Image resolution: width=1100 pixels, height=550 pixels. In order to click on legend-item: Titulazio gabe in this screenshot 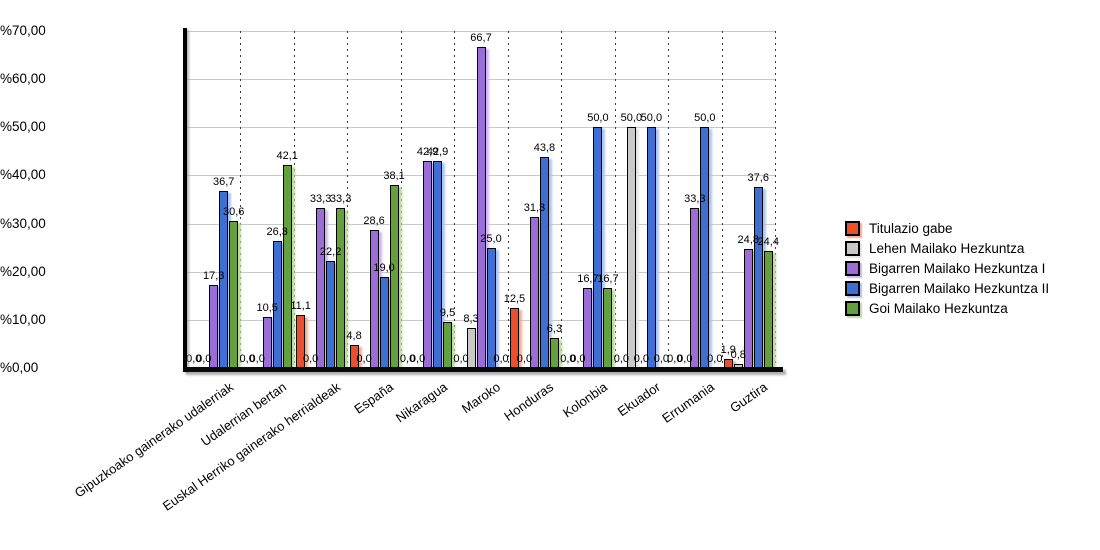, I will do `click(947, 228)`.